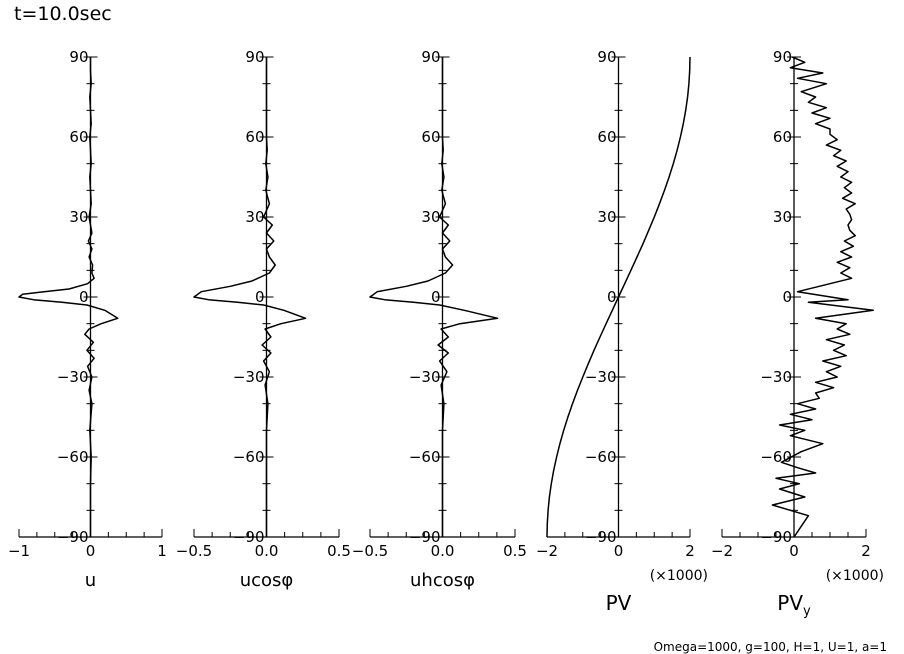 Image resolution: width=904 pixels, height=654 pixels. I want to click on figure-title: t=10.0sec, so click(63, 14).